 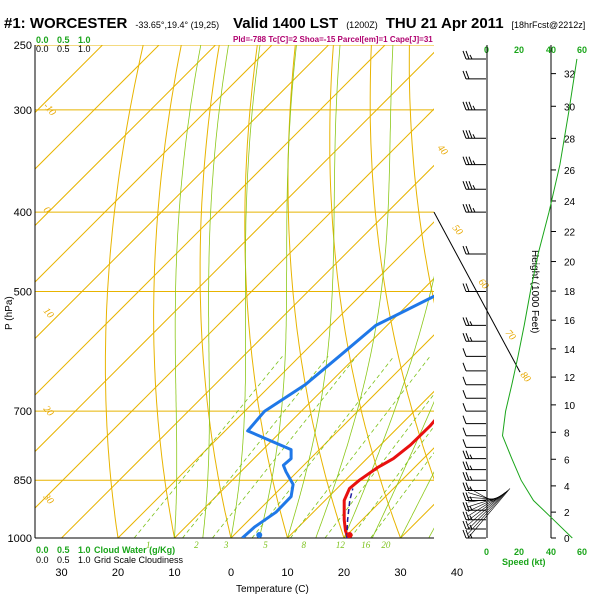 What do you see at coordinates (49, 109) in the screenshot?
I see `dry-adiabat-label: -10` at bounding box center [49, 109].